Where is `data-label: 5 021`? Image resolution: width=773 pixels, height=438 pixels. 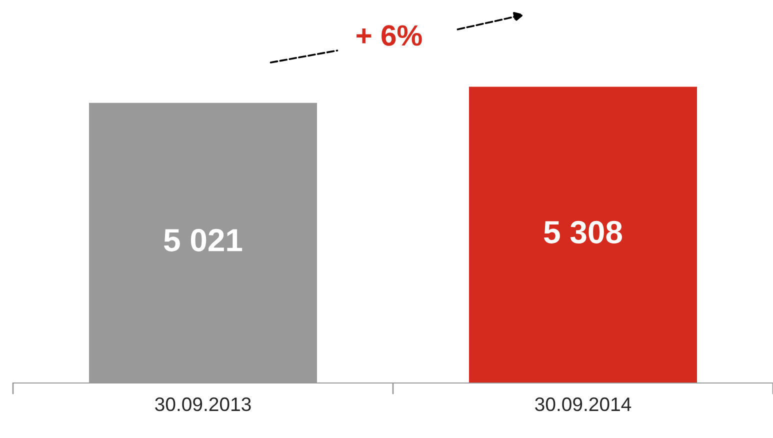
data-label: 5 021 is located at coordinates (203, 240).